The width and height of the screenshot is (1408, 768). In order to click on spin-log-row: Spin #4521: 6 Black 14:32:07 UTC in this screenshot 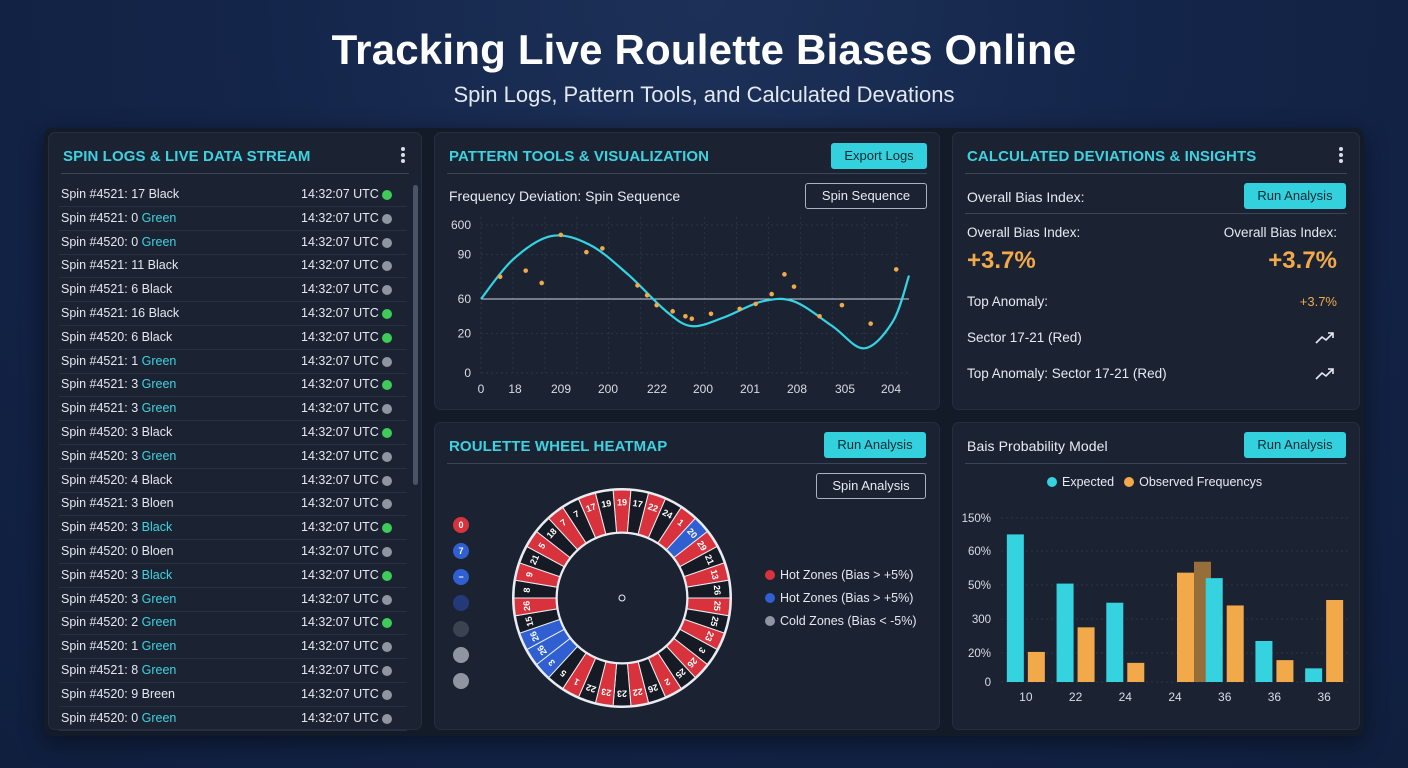, I will do `click(233, 290)`.